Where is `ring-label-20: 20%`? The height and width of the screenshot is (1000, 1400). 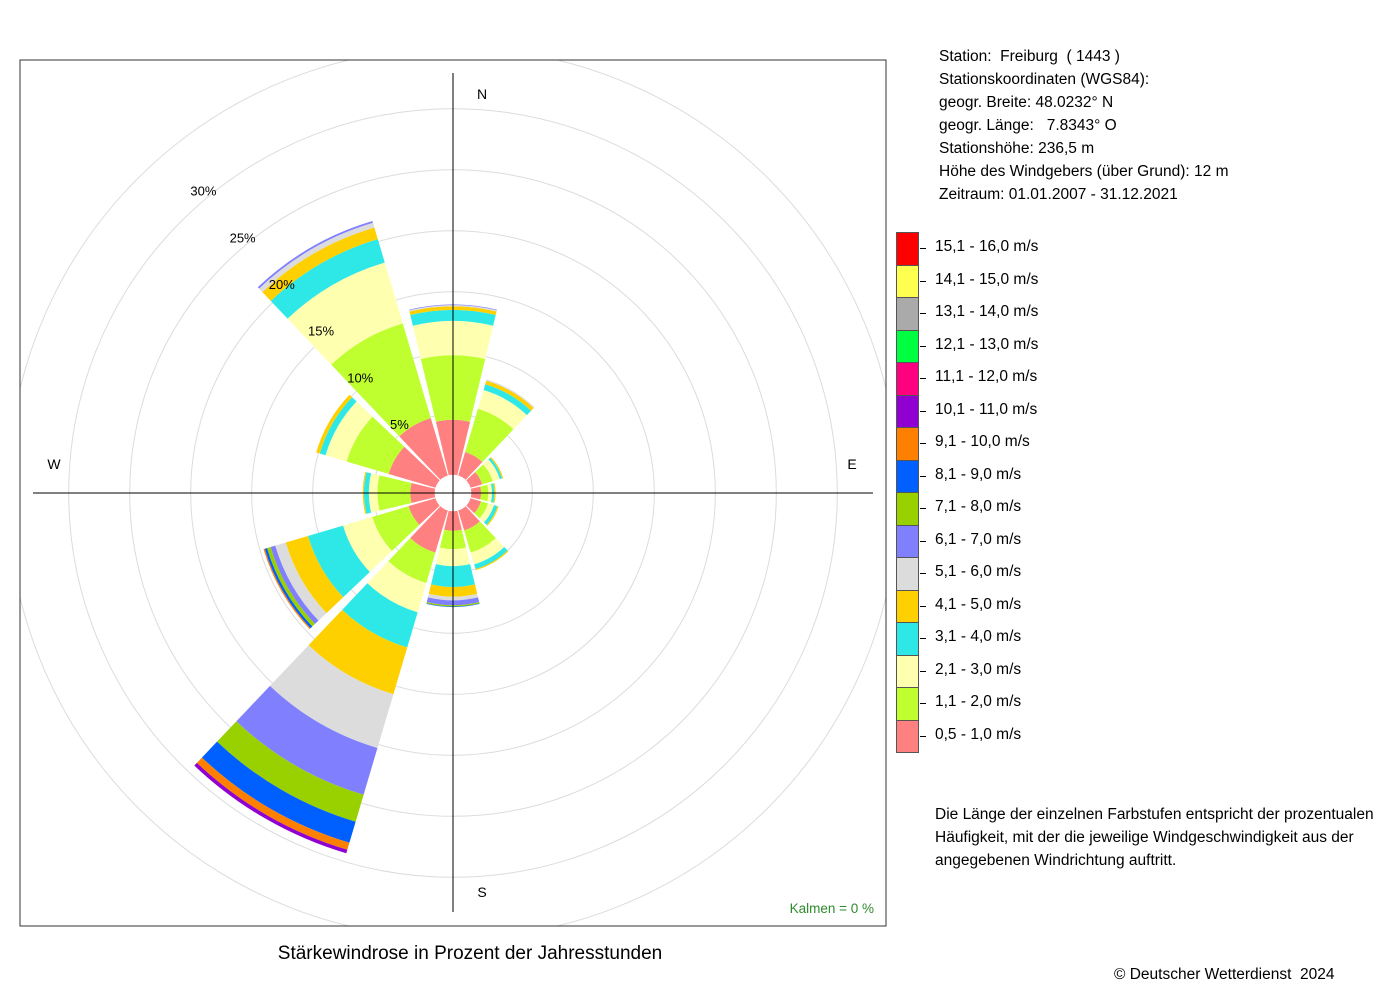 ring-label-20: 20% is located at coordinates (282, 284).